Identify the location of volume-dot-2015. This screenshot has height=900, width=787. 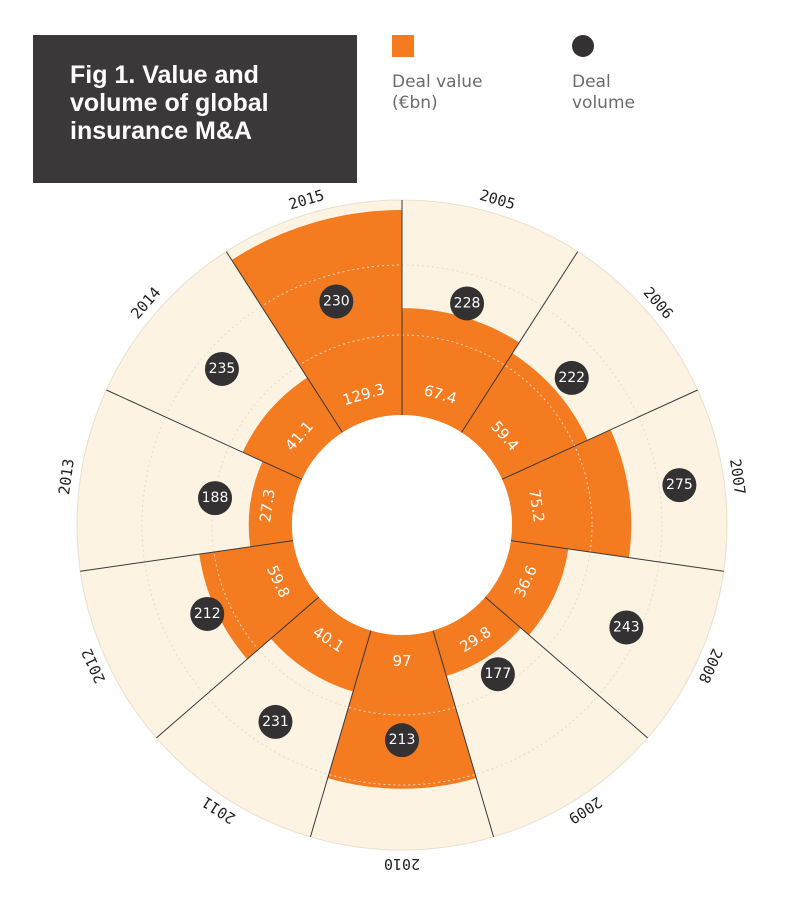
(336, 301).